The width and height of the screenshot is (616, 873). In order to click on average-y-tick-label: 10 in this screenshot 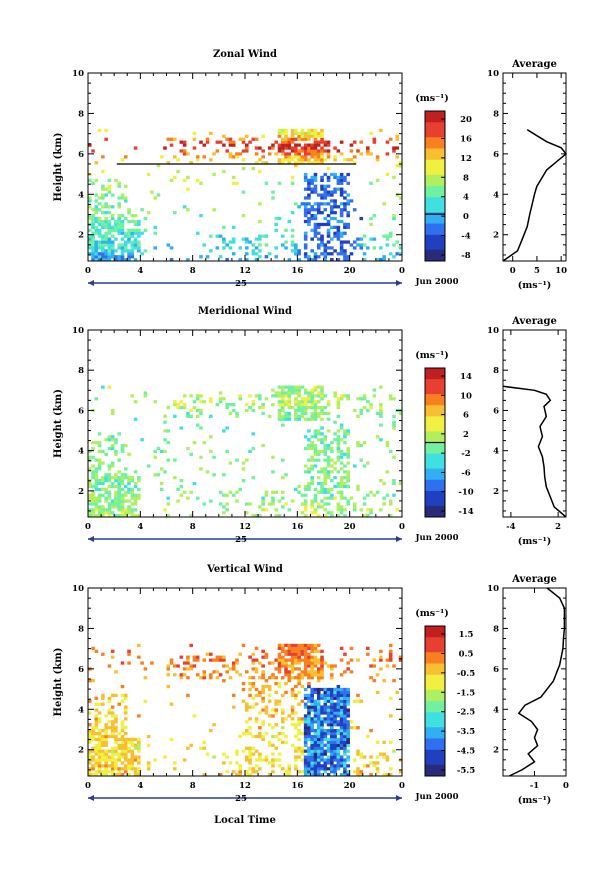, I will do `click(493, 589)`.